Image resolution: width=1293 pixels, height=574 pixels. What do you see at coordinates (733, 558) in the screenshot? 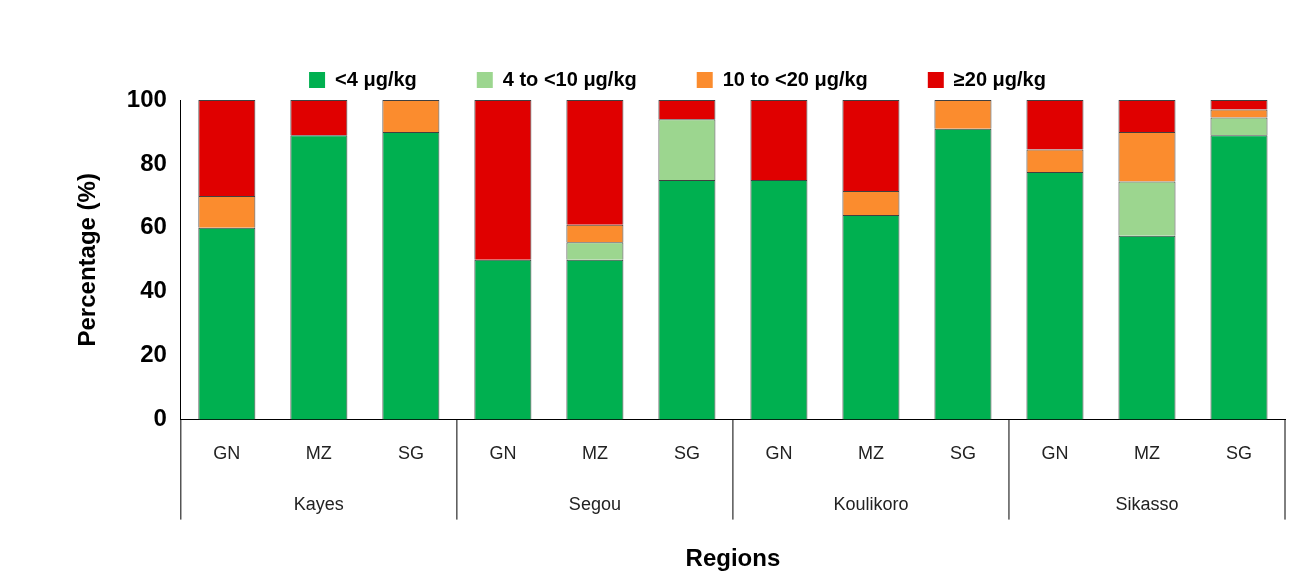
I see `x-axis-title: Regions` at bounding box center [733, 558].